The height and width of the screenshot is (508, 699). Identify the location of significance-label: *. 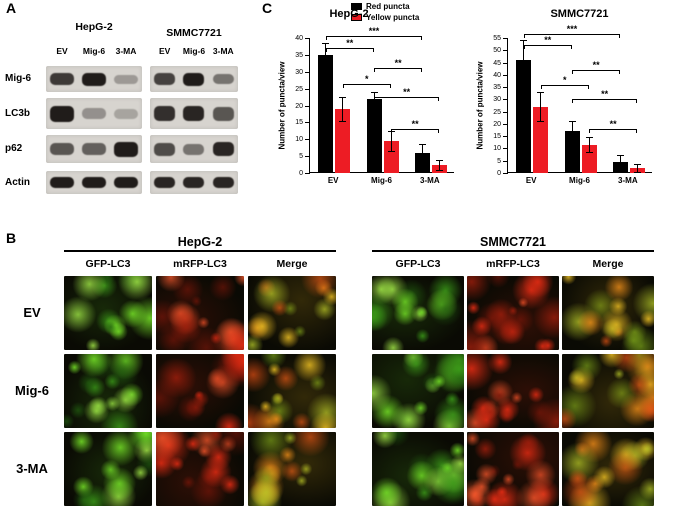
(367, 78).